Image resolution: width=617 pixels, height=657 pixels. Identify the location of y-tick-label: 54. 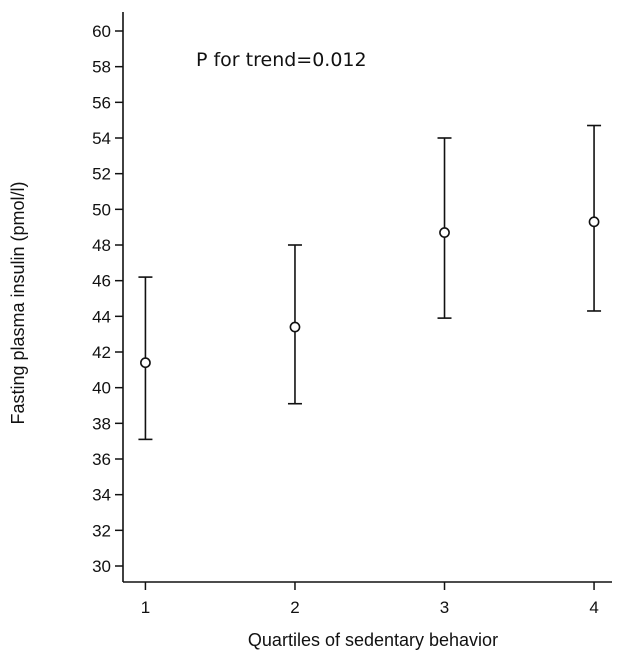
(101, 138).